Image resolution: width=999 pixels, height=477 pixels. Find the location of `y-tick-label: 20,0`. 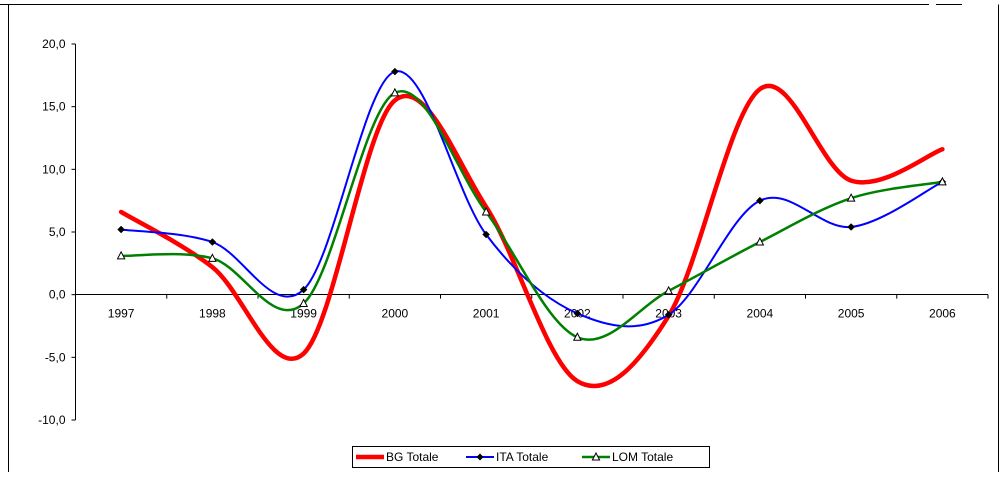

y-tick-label: 20,0 is located at coordinates (54, 44).